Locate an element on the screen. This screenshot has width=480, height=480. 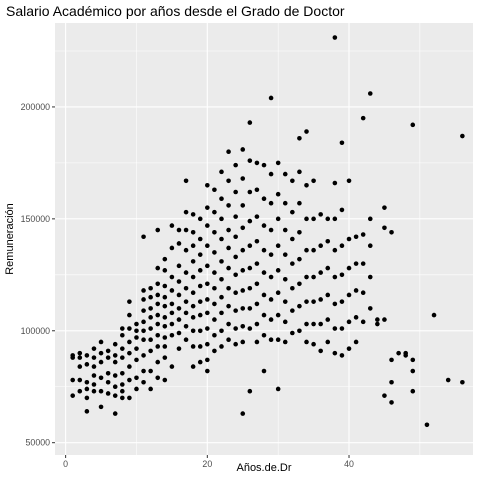
y-tick-label: 100000 is located at coordinates (35, 331).